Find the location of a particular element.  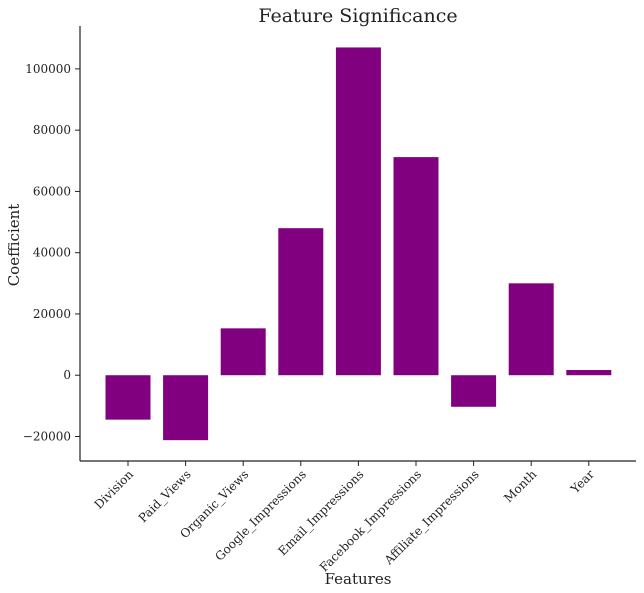

x-tick-label: Year is located at coordinates (582, 482).